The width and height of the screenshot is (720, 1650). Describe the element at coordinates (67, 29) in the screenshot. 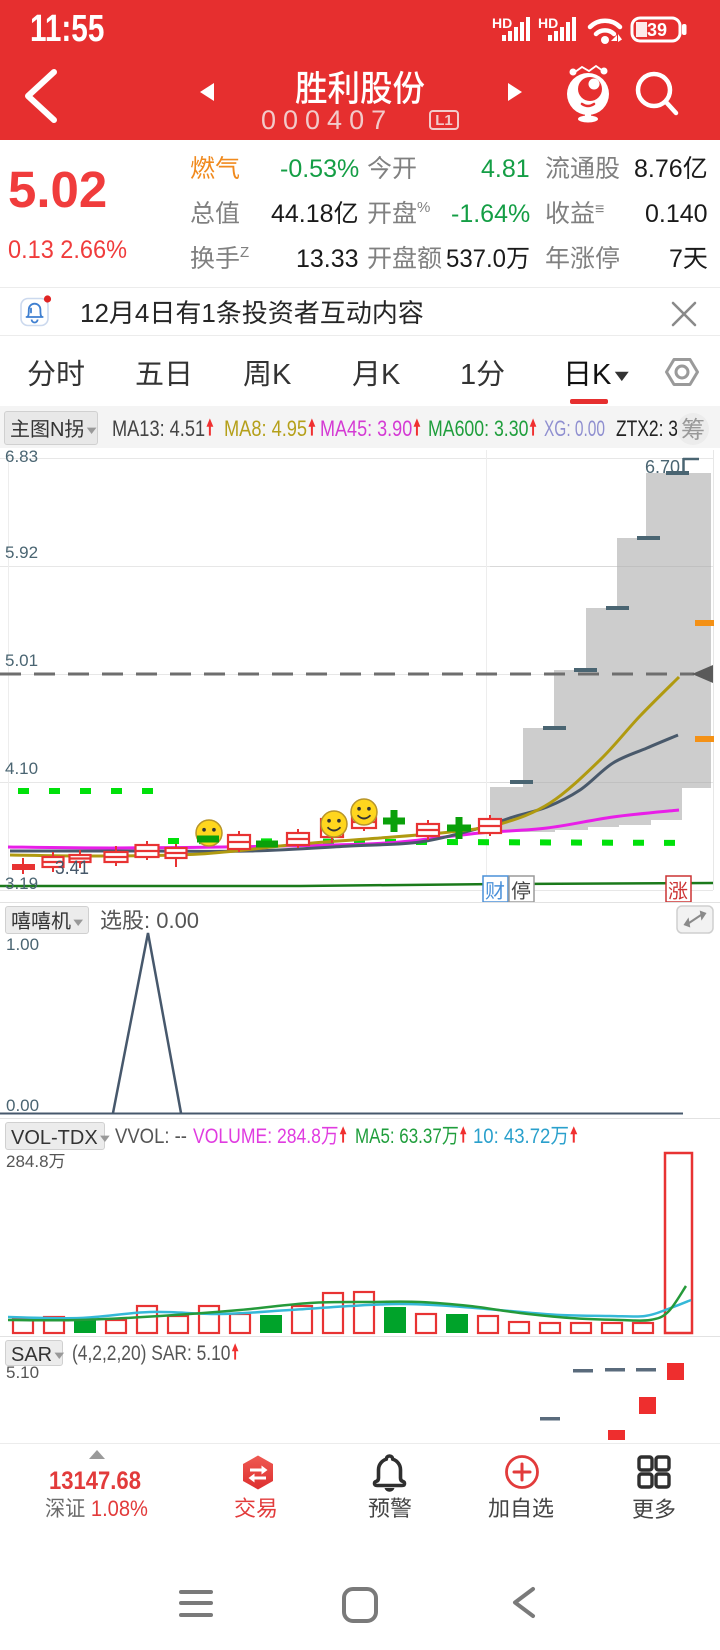

I see `svg-text: 11:55` at that location.